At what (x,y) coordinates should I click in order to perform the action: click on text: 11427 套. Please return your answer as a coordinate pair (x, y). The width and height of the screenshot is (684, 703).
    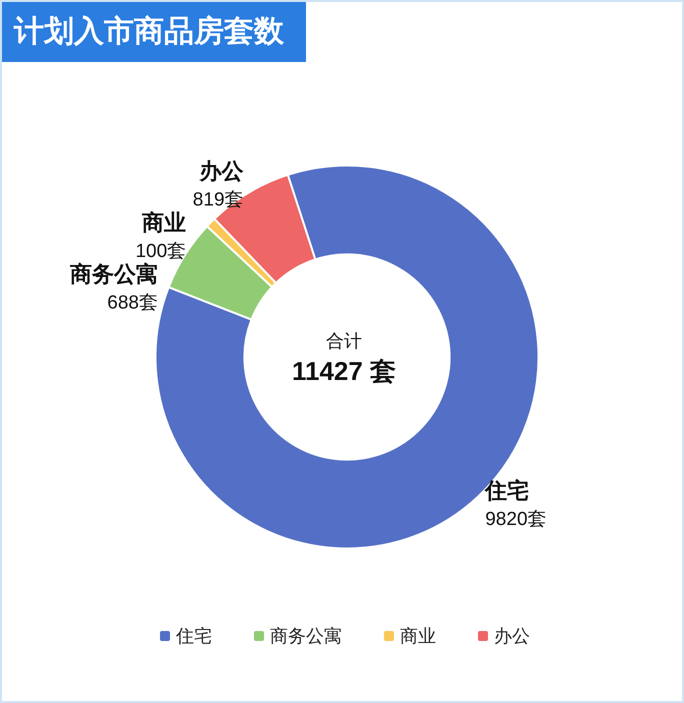
    Looking at the image, I should click on (344, 371).